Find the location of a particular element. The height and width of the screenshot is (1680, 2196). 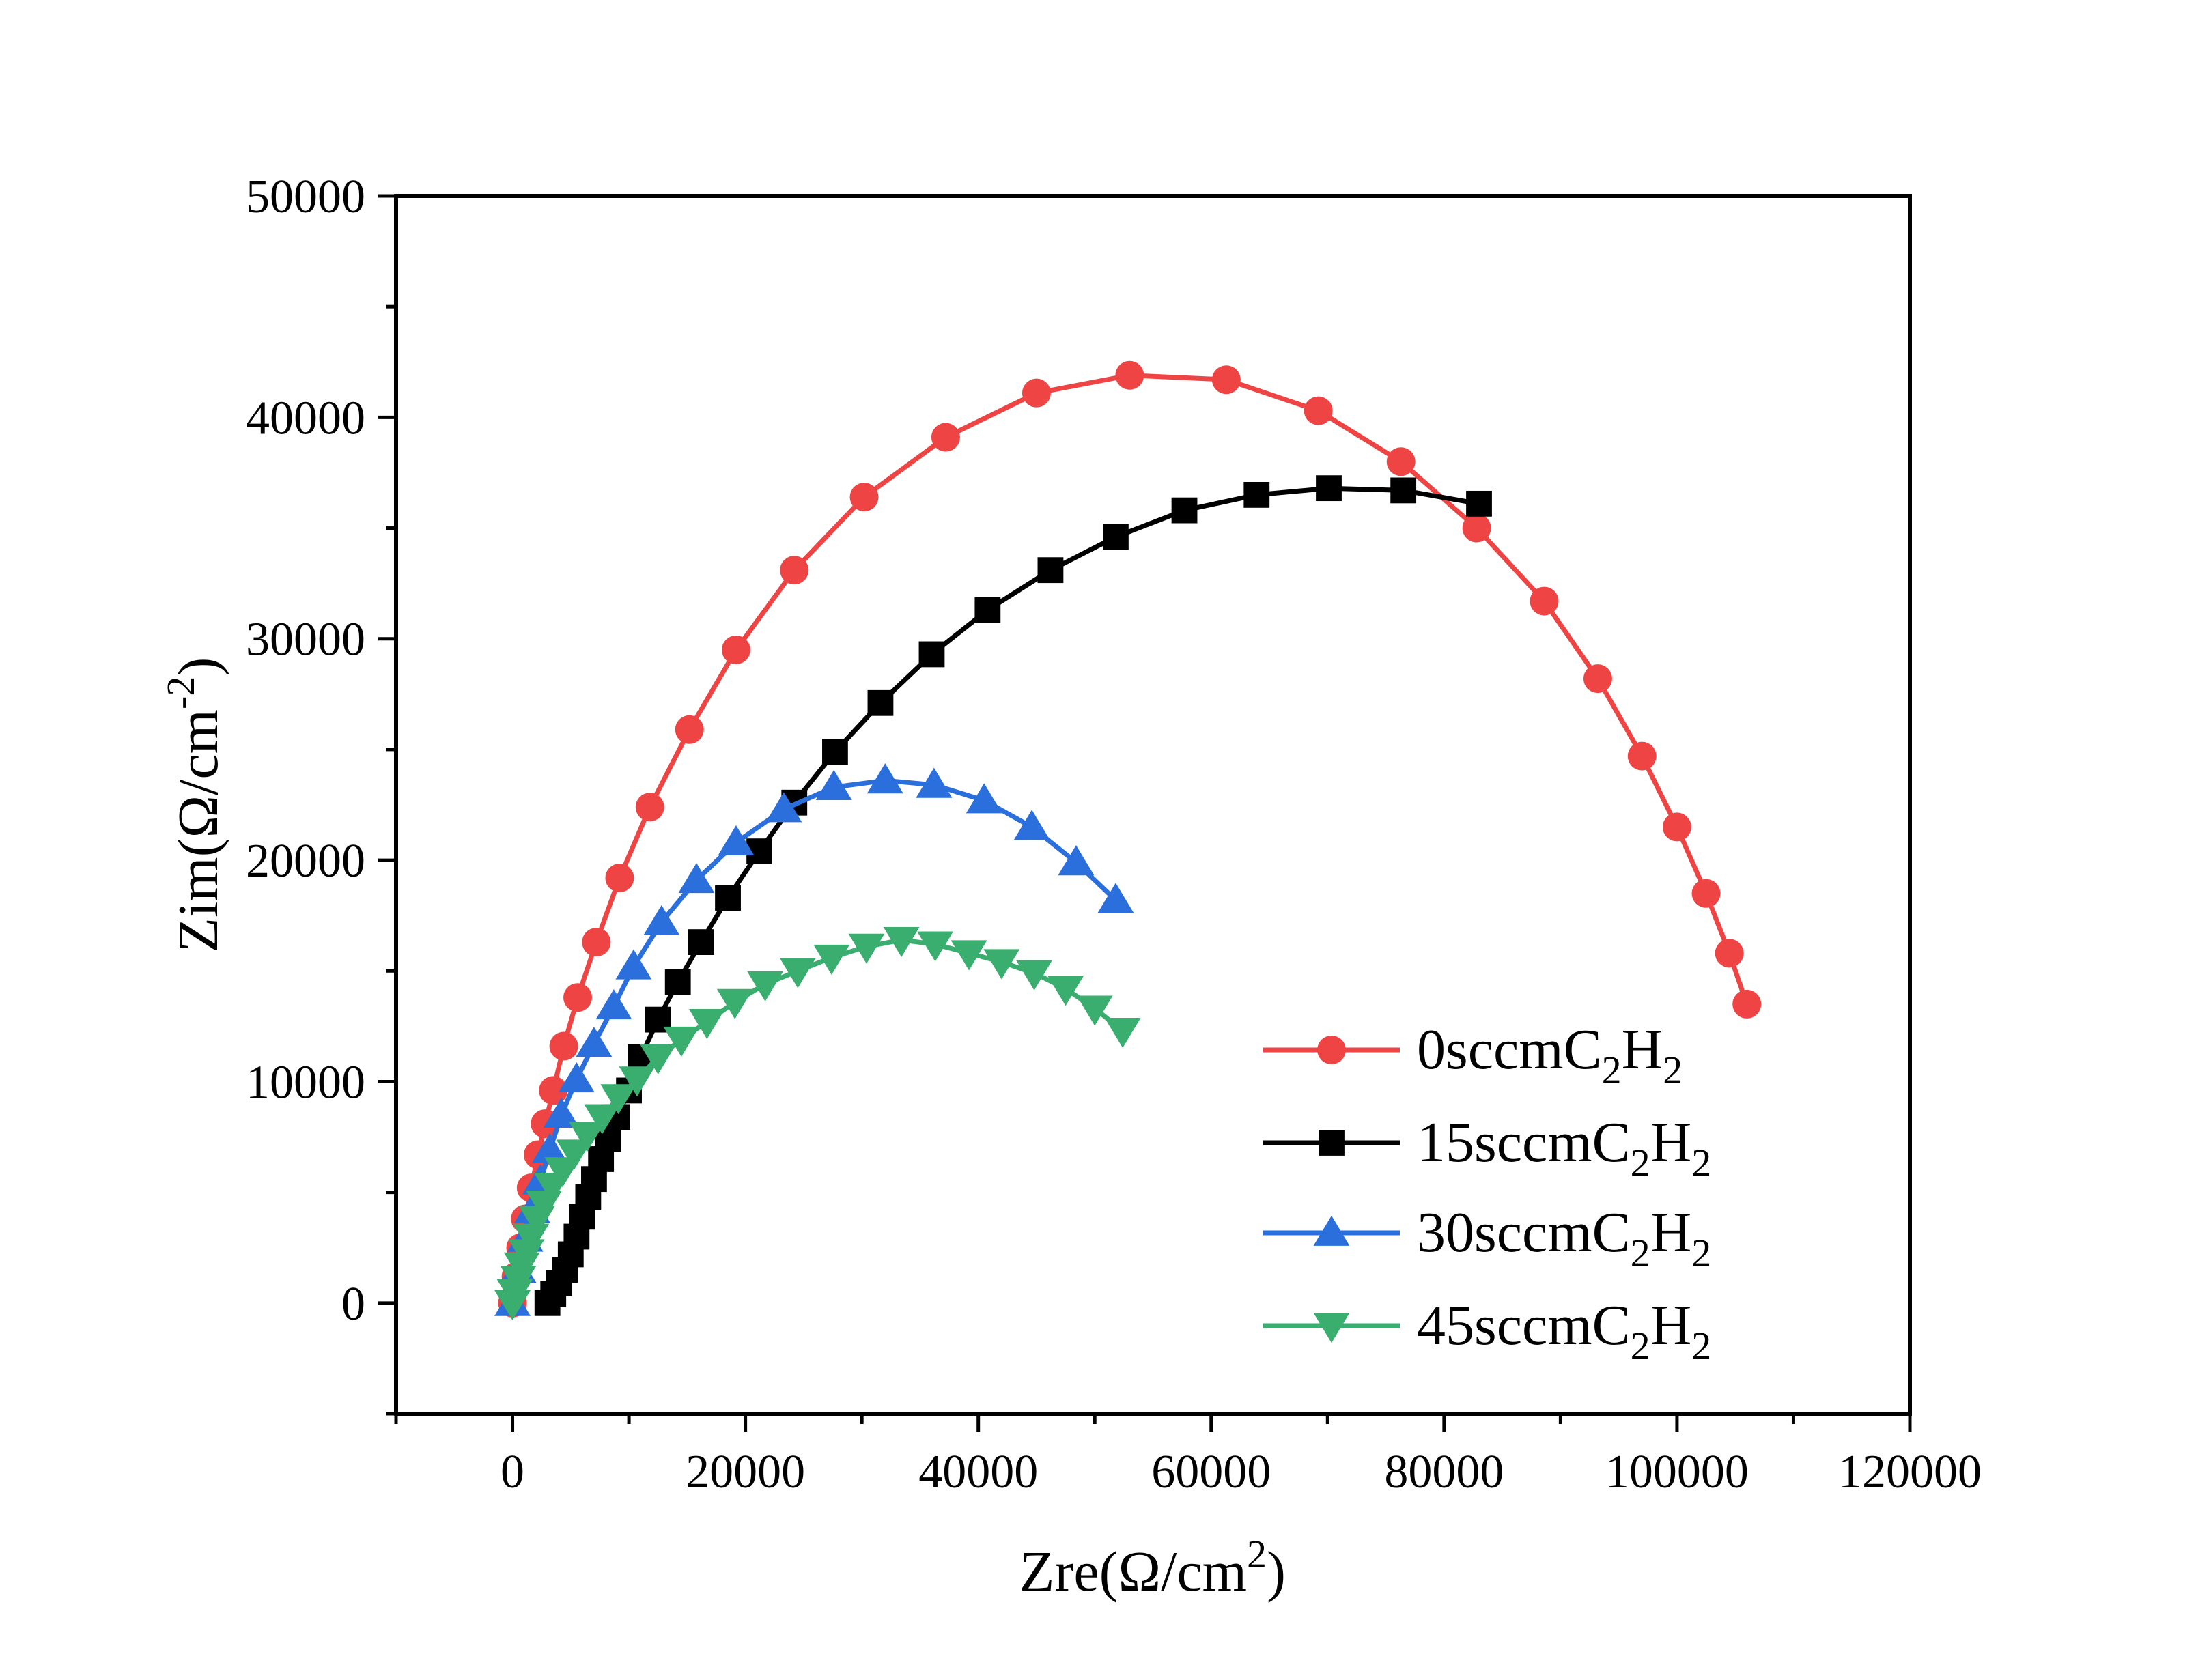

legend-label-45sccm: 45sccmC2H2 is located at coordinates (1564, 1331).